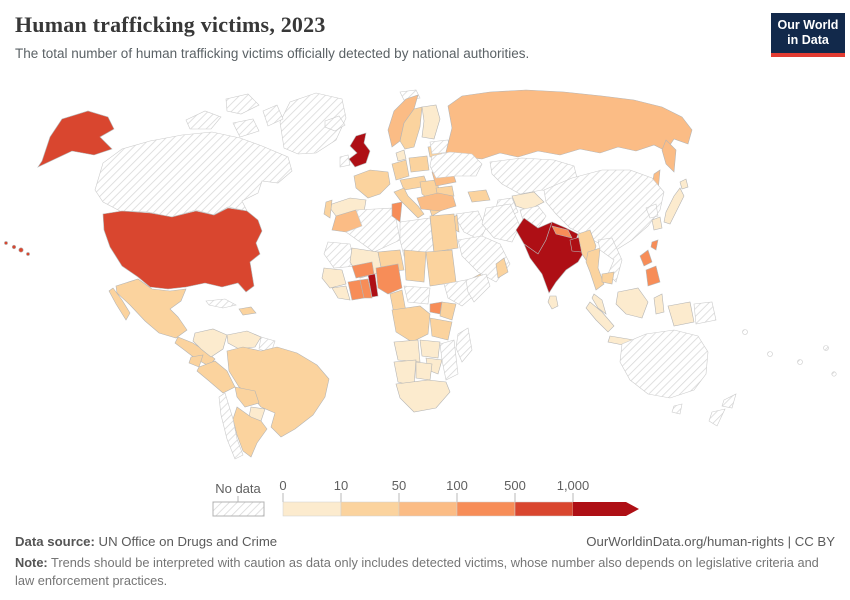 Image resolution: width=850 pixels, height=600 pixels. I want to click on country-denmark, so click(401, 155).